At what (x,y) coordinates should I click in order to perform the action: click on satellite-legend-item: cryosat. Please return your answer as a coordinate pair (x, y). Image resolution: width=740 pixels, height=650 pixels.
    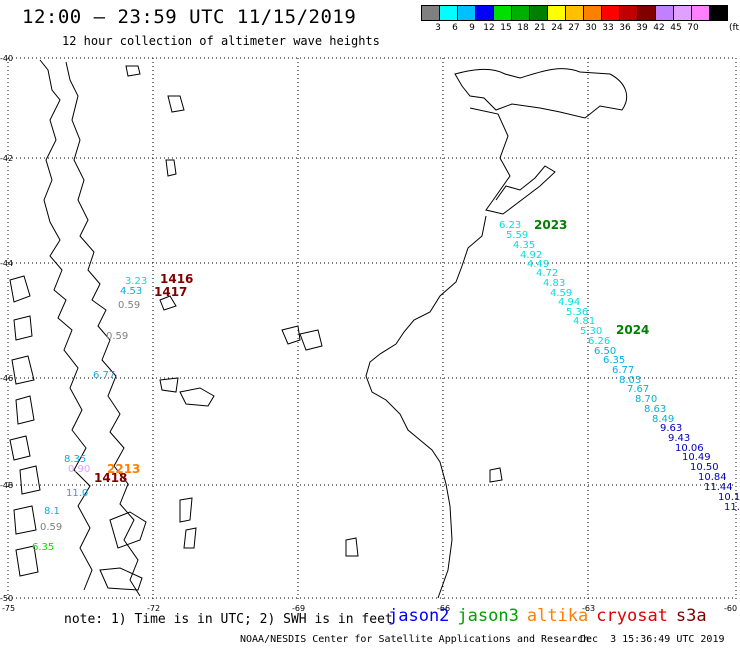
    Looking at the image, I should click on (632, 616).